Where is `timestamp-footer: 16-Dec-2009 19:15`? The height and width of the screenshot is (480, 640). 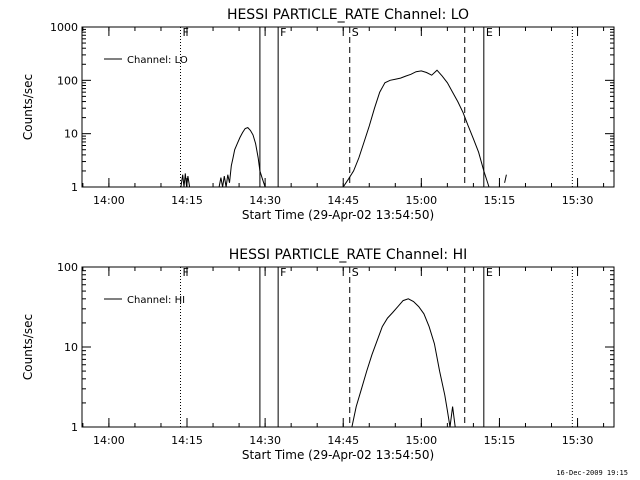
timestamp-footer: 16-Dec-2009 19:15 is located at coordinates (592, 473).